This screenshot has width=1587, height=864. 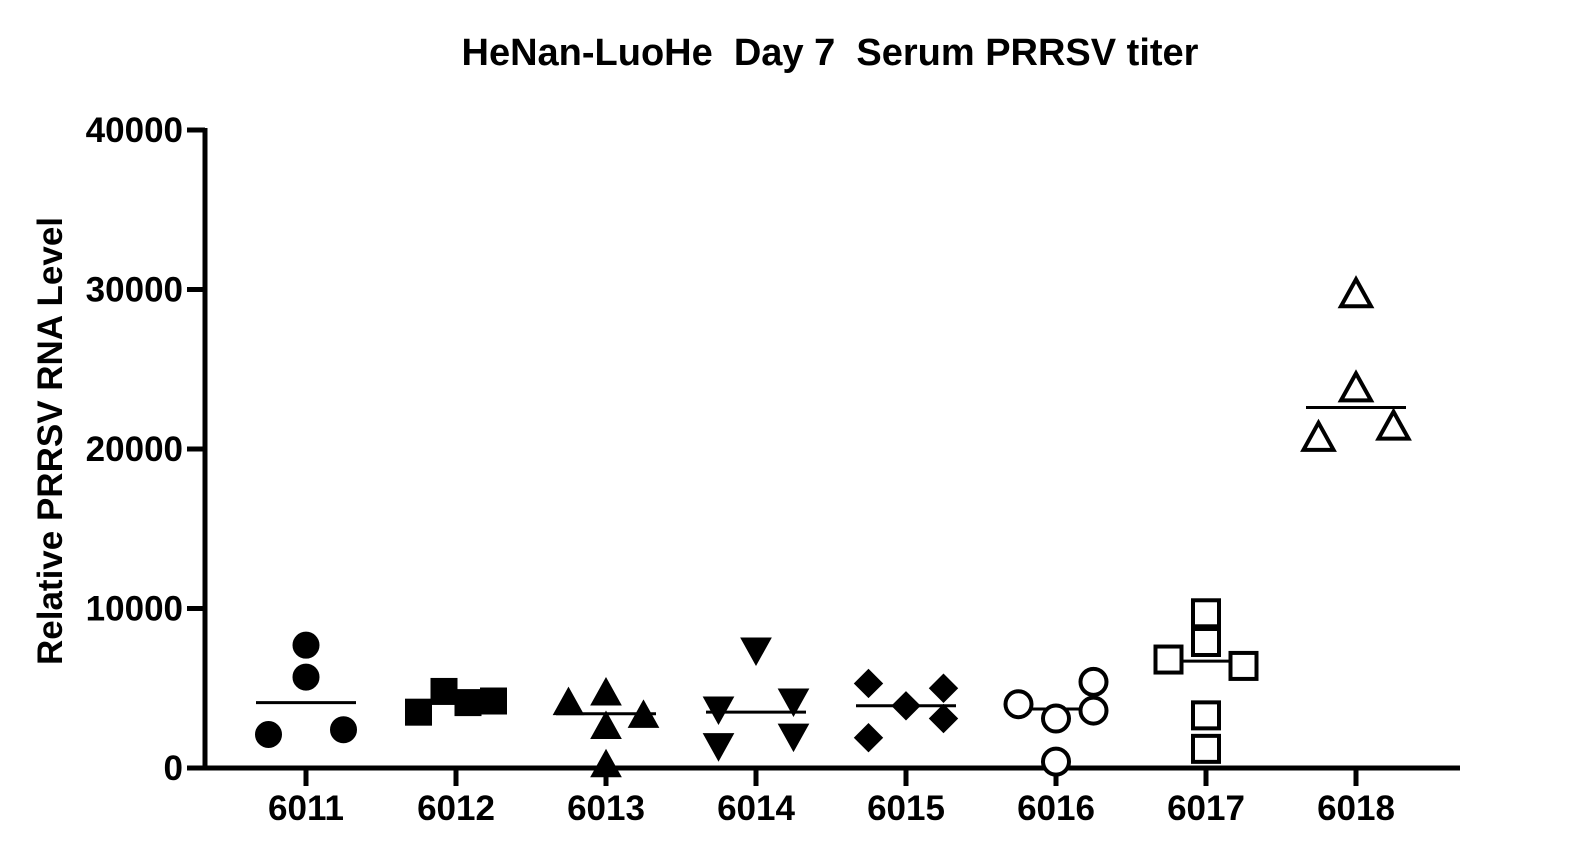 What do you see at coordinates (1056, 808) in the screenshot?
I see `x-tick-label: 6016` at bounding box center [1056, 808].